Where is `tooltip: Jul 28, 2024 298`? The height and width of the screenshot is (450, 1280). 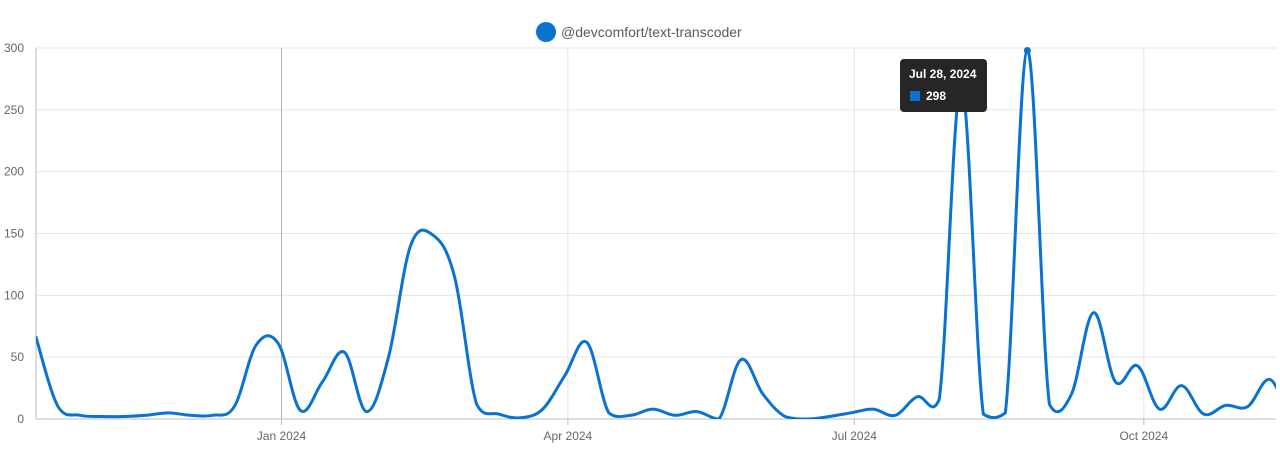
tooltip: Jul 28, 2024 298 is located at coordinates (943, 85).